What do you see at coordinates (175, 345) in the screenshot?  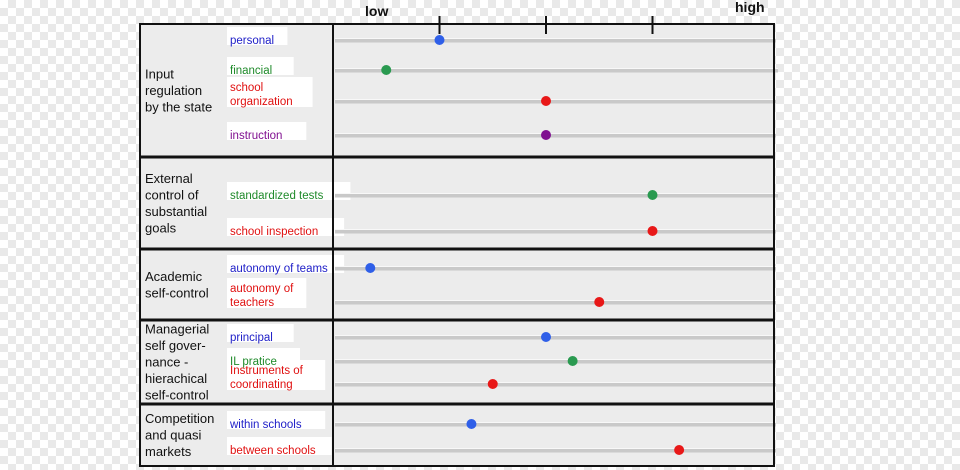 I see `group-label-line: self gover-` at bounding box center [175, 345].